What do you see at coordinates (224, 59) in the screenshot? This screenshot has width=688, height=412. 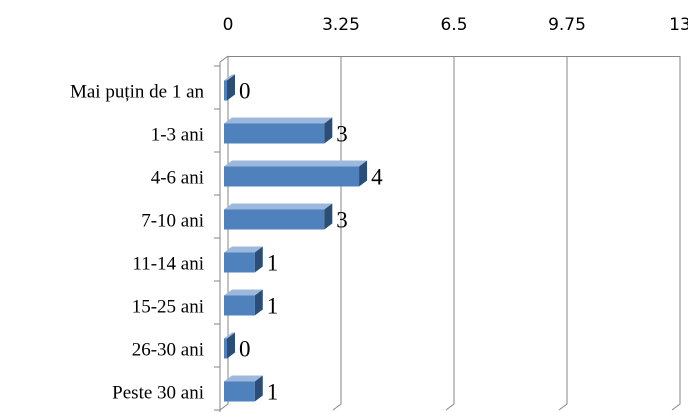 I see `y-axis-top-edge` at bounding box center [224, 59].